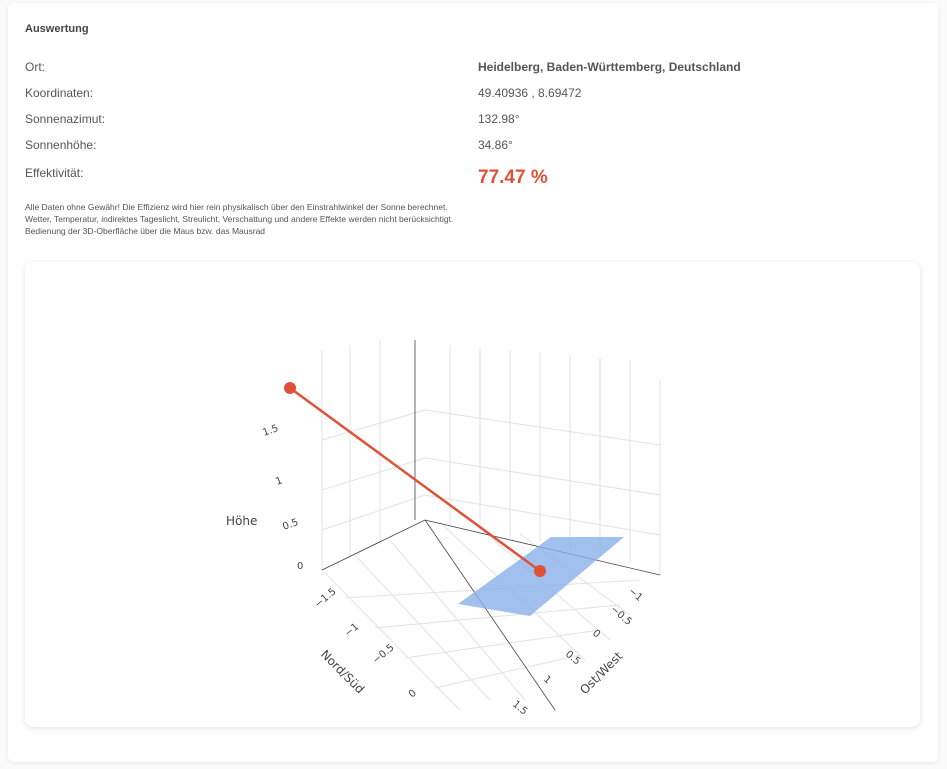 The image size is (947, 769). Describe the element at coordinates (596, 634) in the screenshot. I see `x-tick: 0` at that location.